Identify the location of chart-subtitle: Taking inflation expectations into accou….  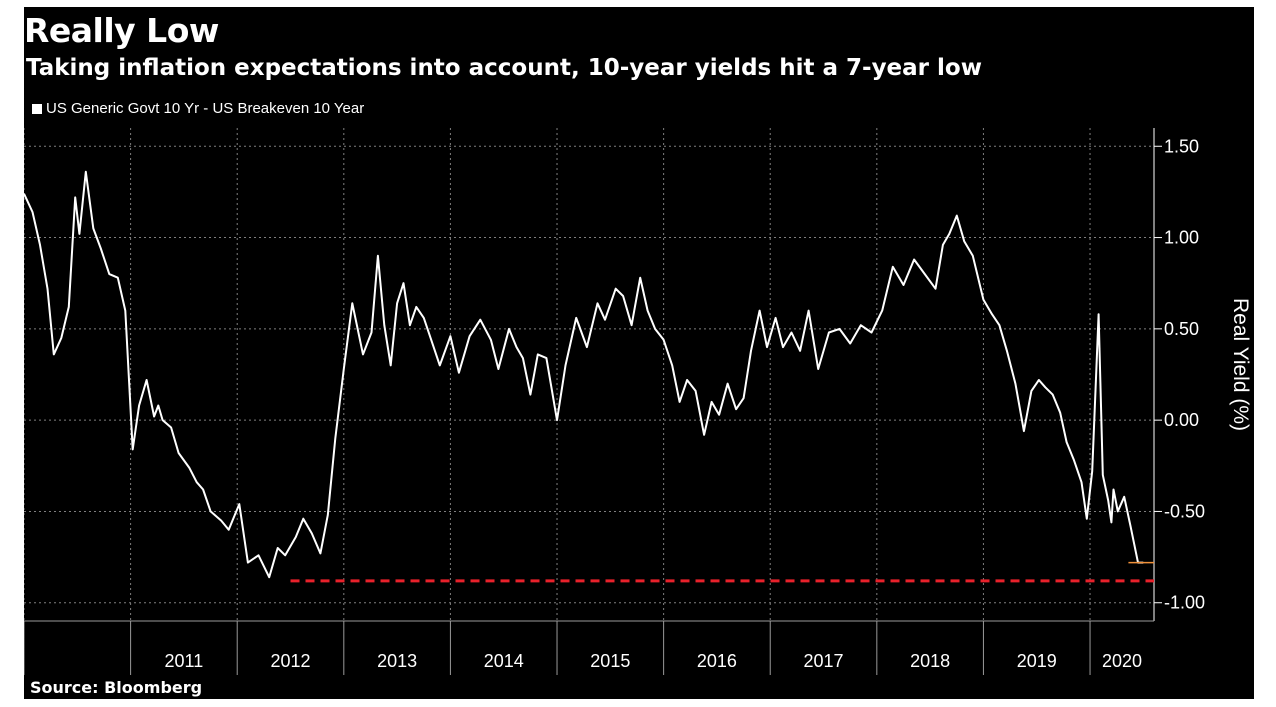
(504, 68).